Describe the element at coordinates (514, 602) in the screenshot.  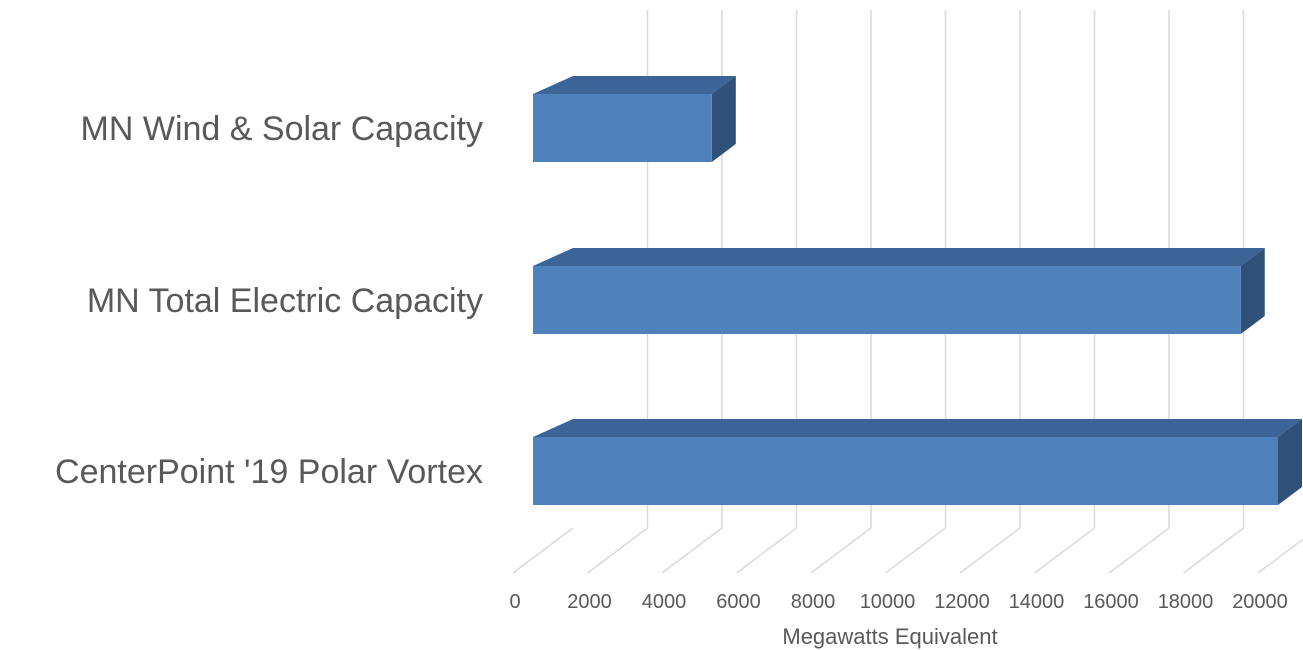
I see `x-tick-label: 0` at that location.